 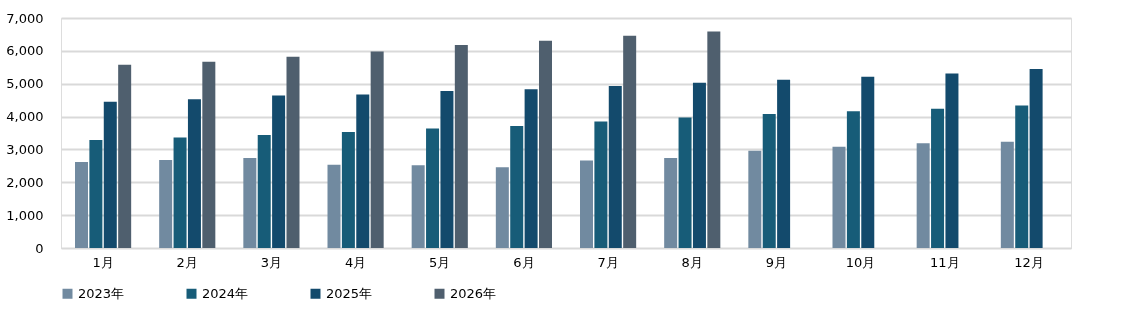 What do you see at coordinates (524, 262) in the screenshot?
I see `x-tick-label: 6月` at bounding box center [524, 262].